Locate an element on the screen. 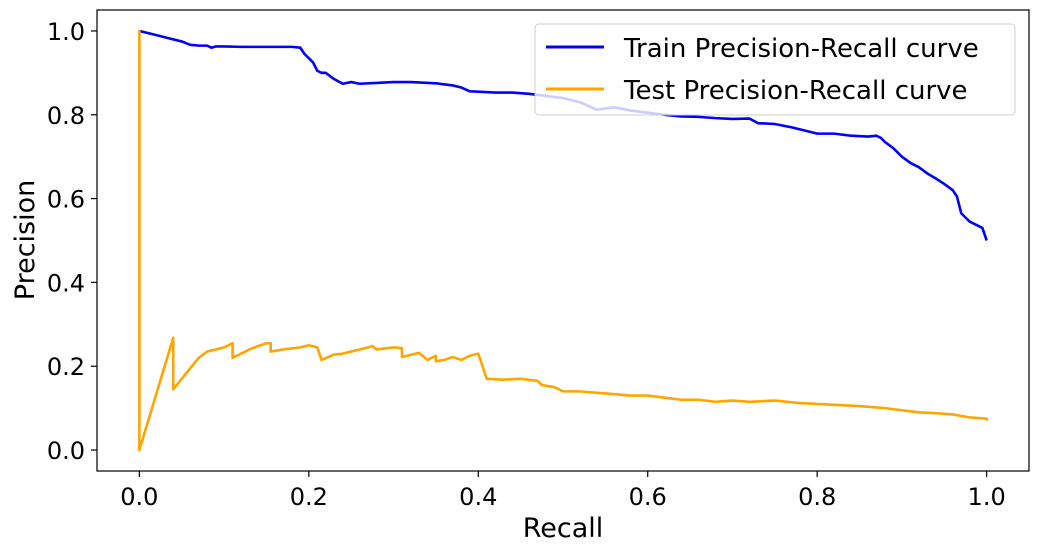 The height and width of the screenshot is (554, 1038). legend-box is located at coordinates (775, 69).